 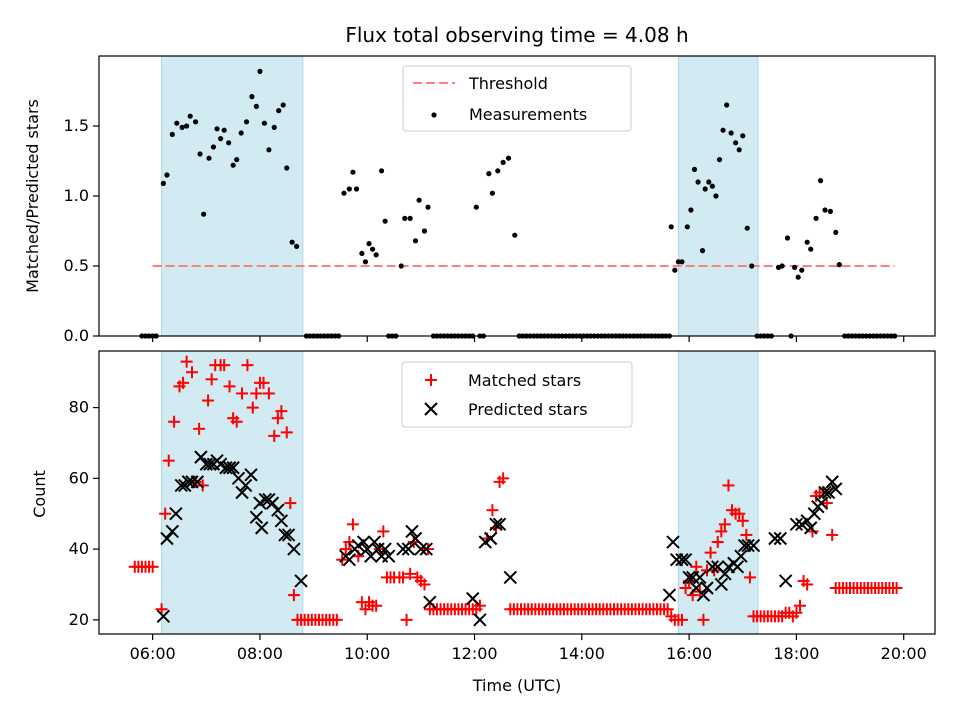 What do you see at coordinates (431, 380) in the screenshot?
I see `bottom-legend-matched-swatch` at bounding box center [431, 380].